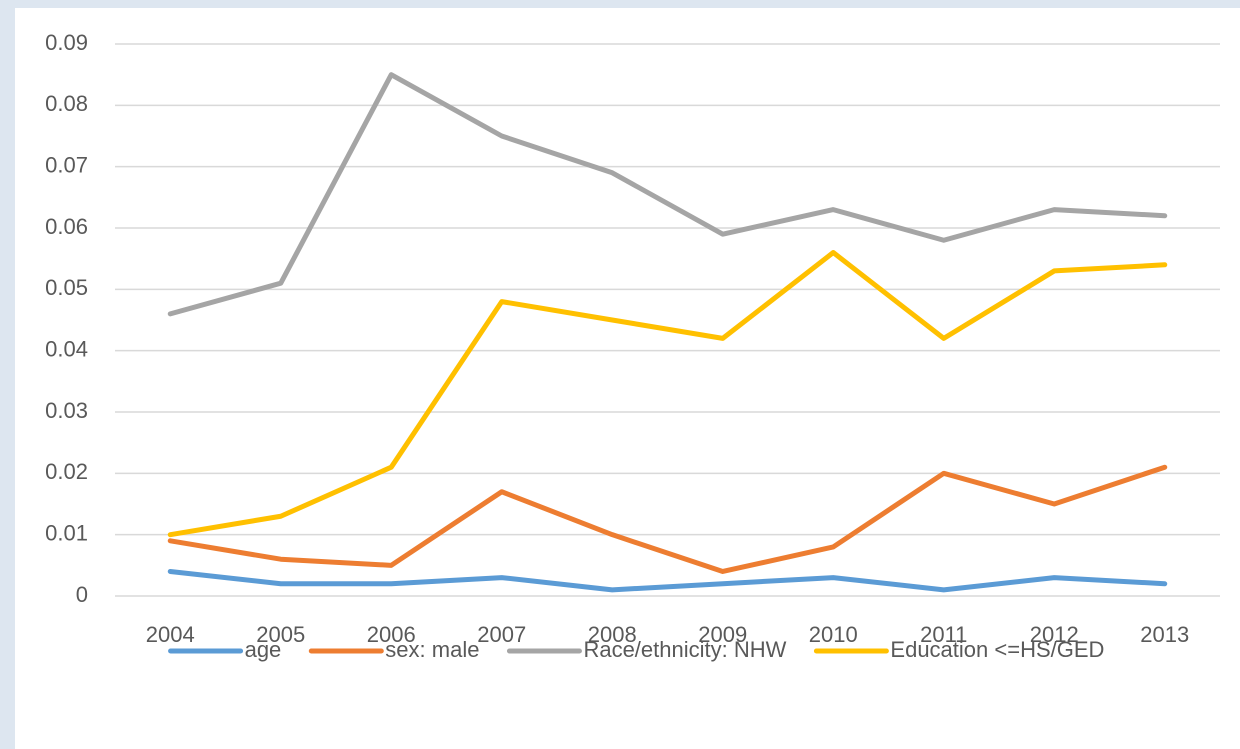 The width and height of the screenshot is (1240, 749). Describe the element at coordinates (66, 226) in the screenshot. I see `y-tick-label: 0.06` at that location.